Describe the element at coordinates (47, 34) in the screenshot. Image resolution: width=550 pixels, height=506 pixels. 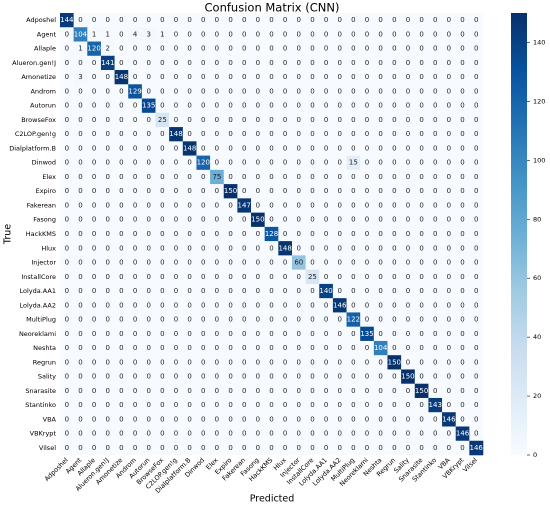
I see `y-tick-label: Agent` at that location.